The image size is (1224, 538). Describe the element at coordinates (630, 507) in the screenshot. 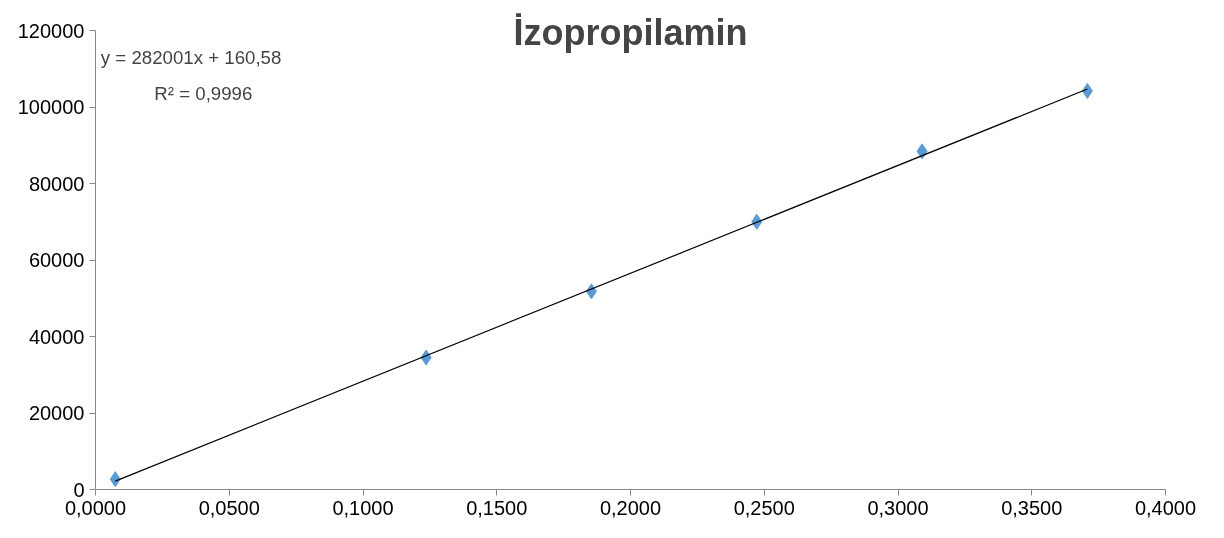

I see `x-tick-label: 0,2000` at that location.